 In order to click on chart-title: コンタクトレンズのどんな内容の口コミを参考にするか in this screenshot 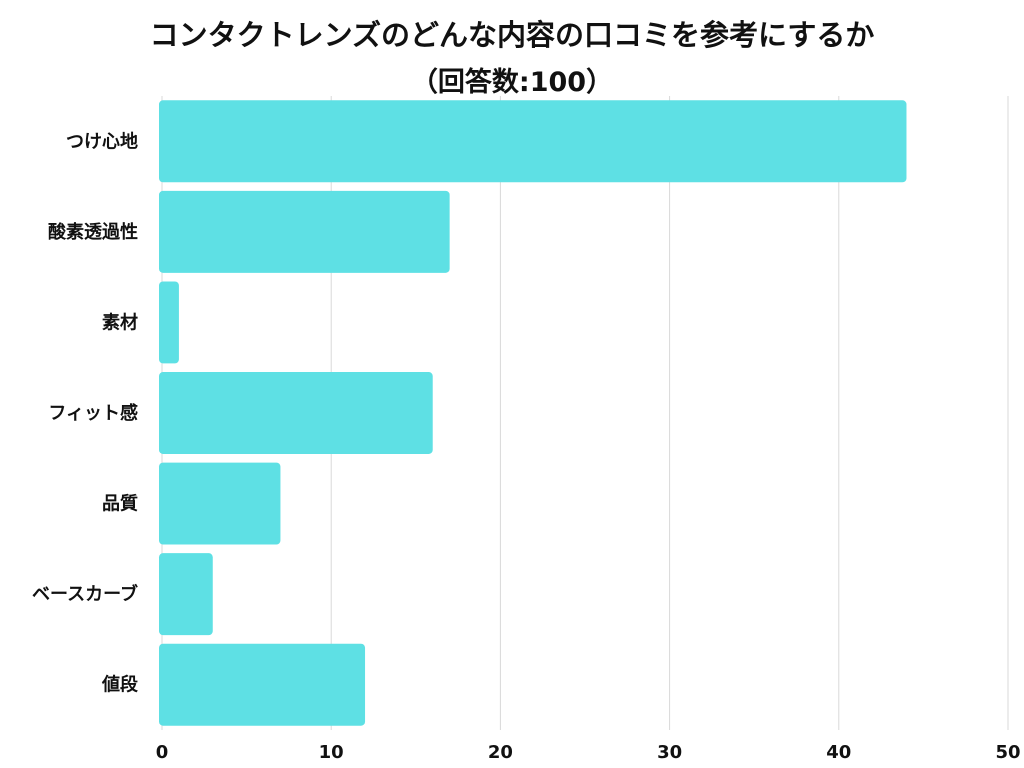, I will do `click(512, 35)`.